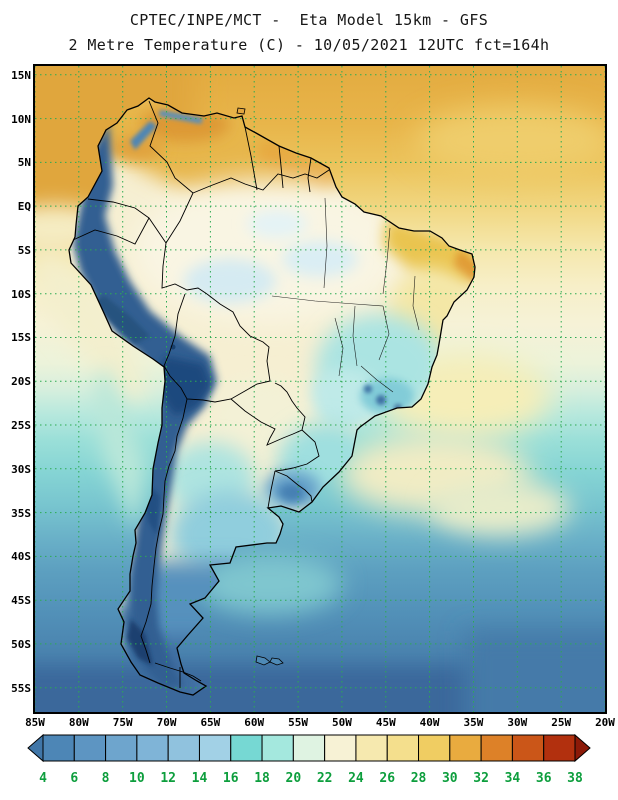  What do you see at coordinates (21, 426) in the screenshot?
I see `lat-label-25S: 25S` at bounding box center [21, 426].